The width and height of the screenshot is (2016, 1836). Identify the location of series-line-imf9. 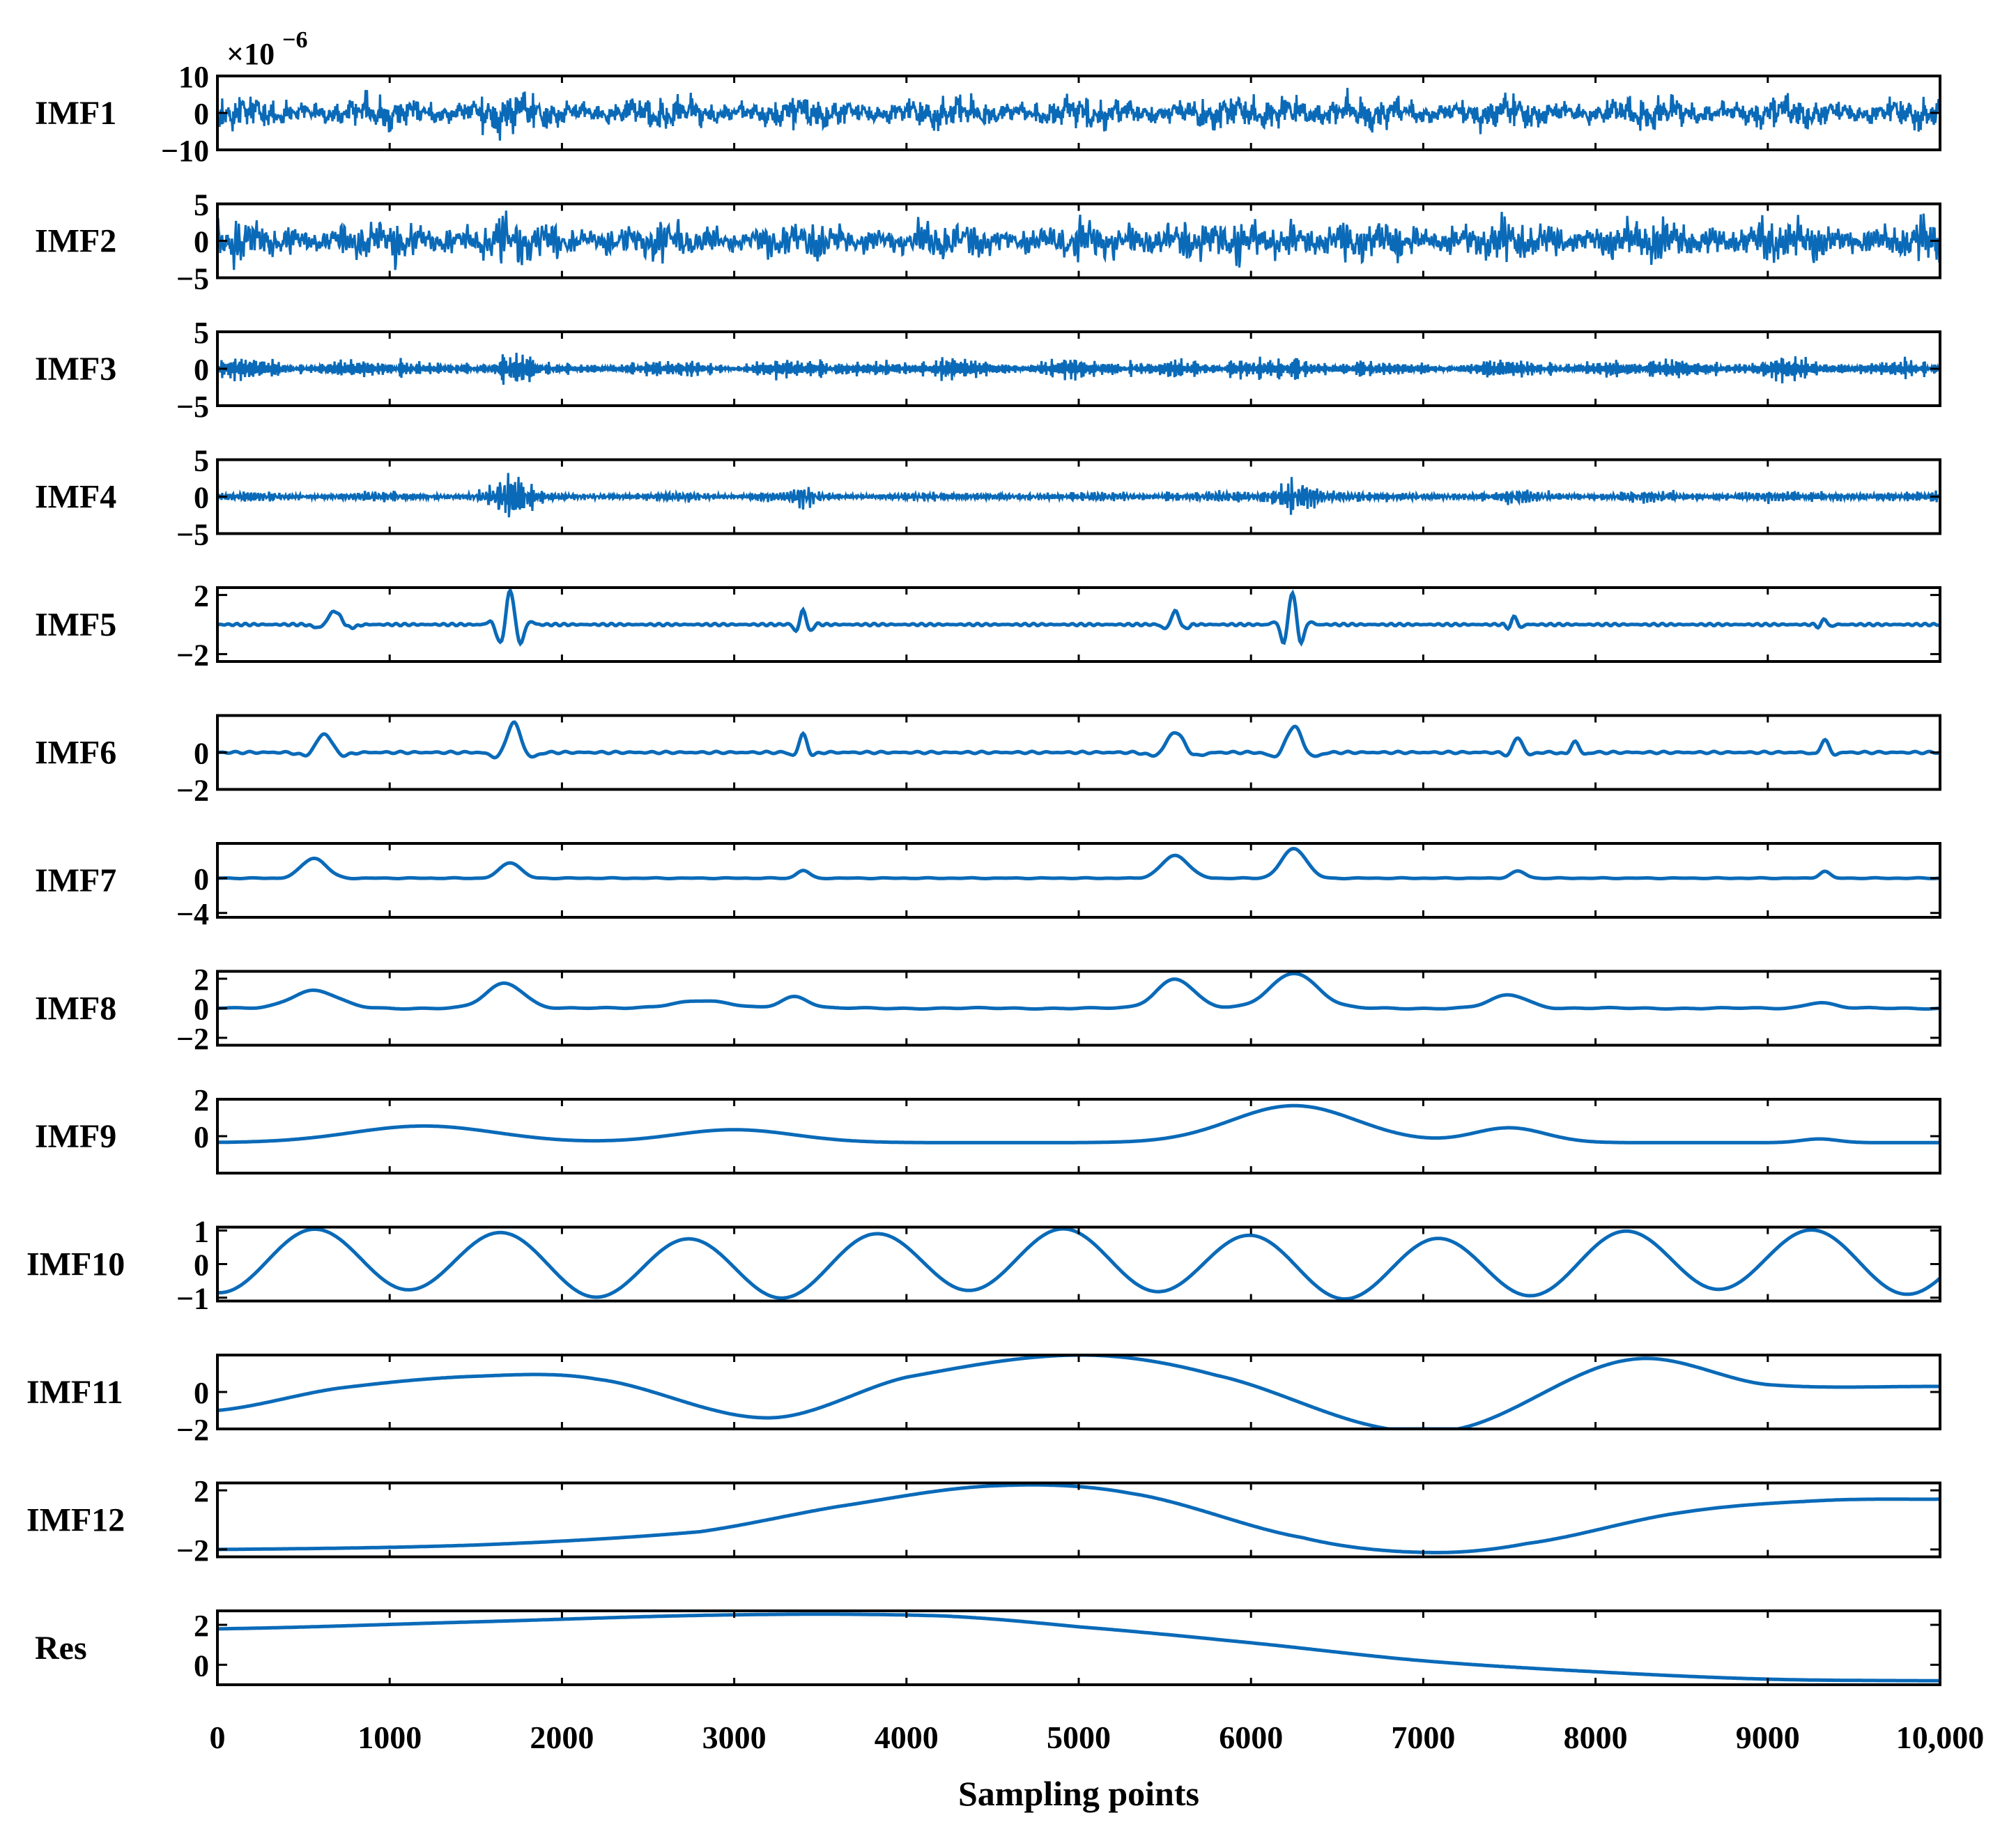
(1078, 1124).